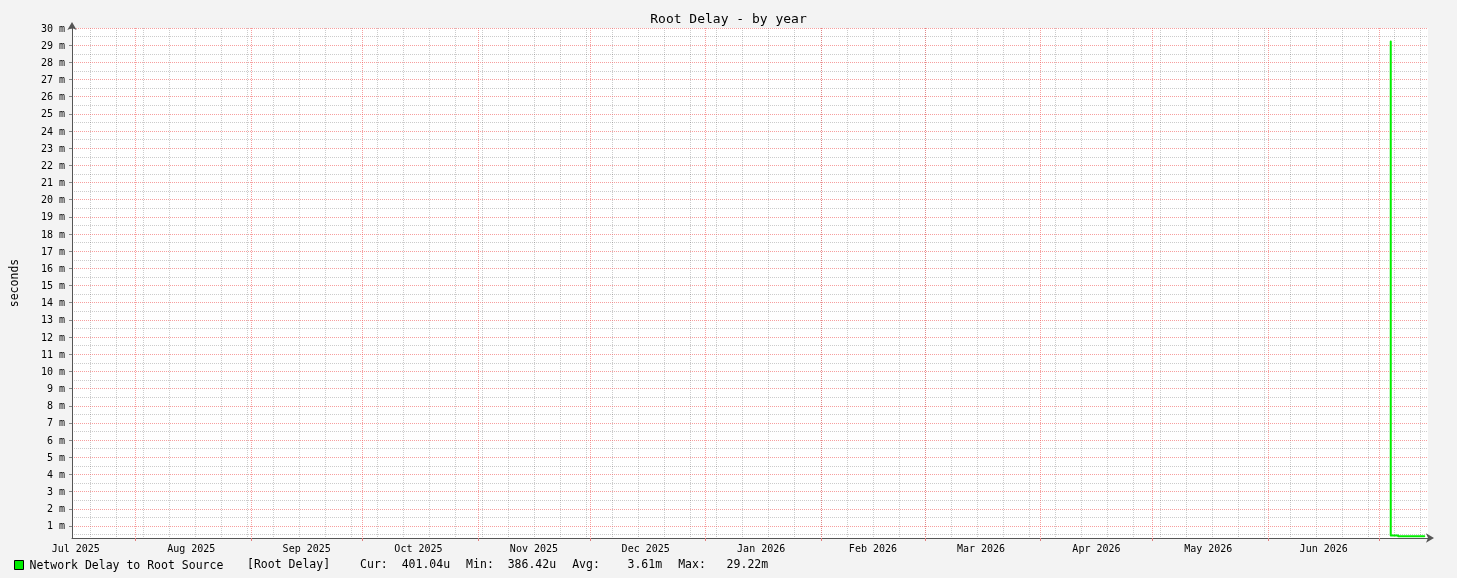  What do you see at coordinates (761, 548) in the screenshot?
I see `x-tick-label: Jan 2026` at bounding box center [761, 548].